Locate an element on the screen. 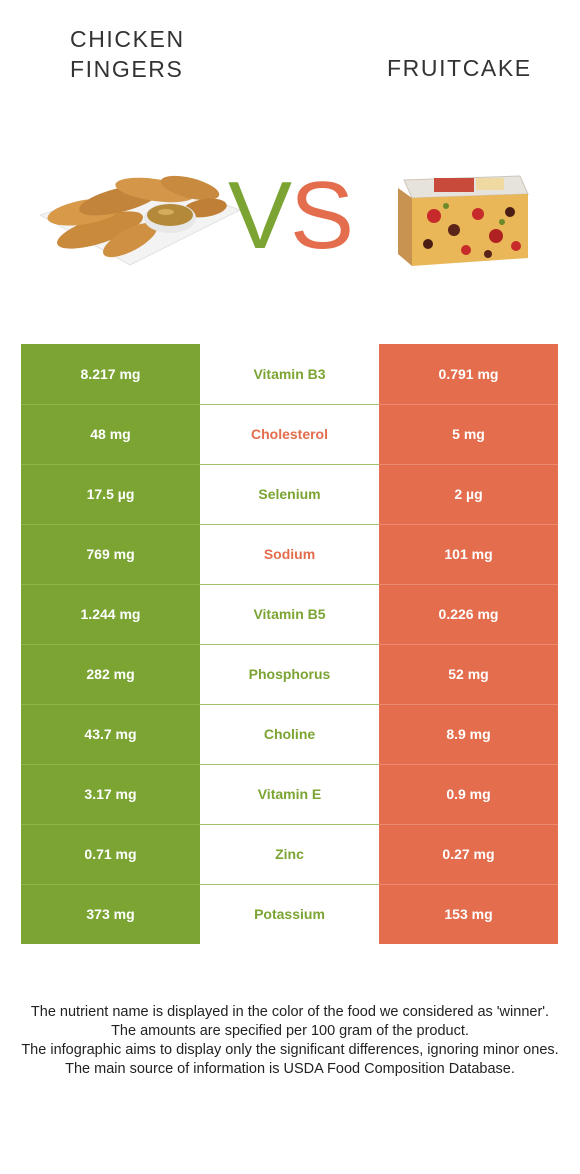 This screenshot has height=1174, width=580. table-row: 8.217 mg Vitamin B3 0.791 mg is located at coordinates (289, 374).